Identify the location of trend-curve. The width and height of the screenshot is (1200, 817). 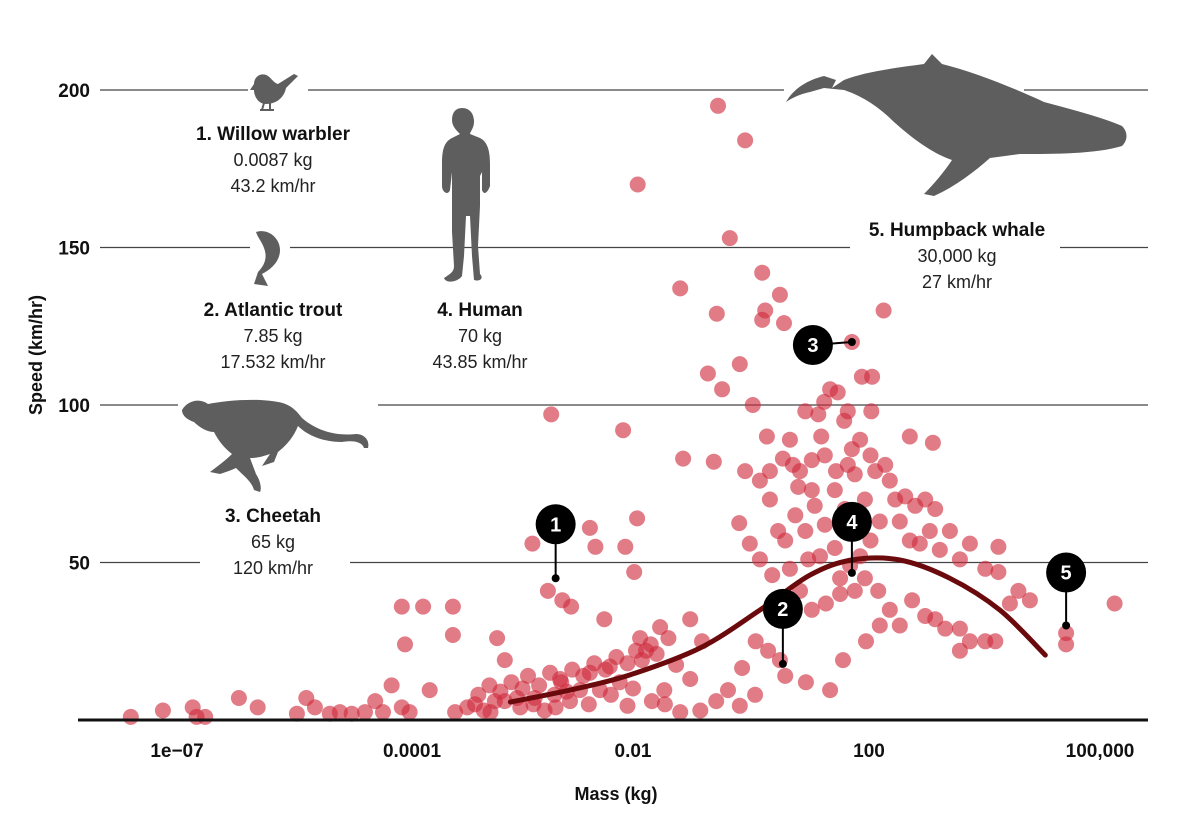
(777, 630).